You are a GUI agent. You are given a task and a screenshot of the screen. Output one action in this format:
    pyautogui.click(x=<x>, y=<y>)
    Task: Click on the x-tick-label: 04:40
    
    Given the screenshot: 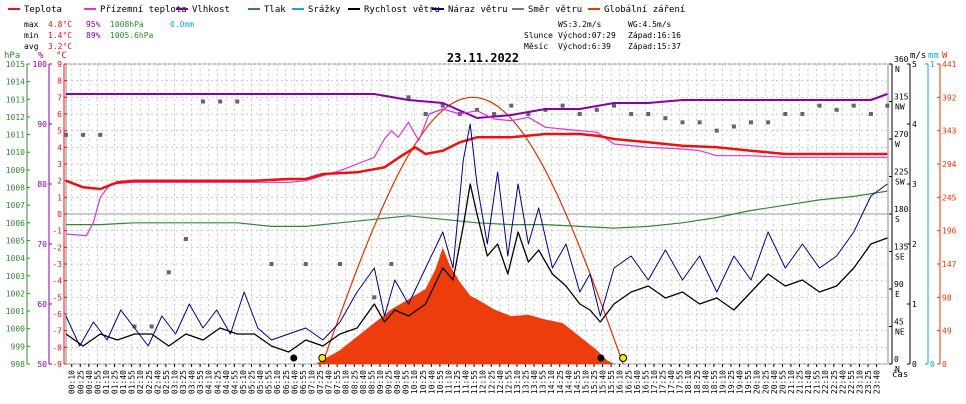 What is the action you would take?
    pyautogui.click(x=226, y=382)
    